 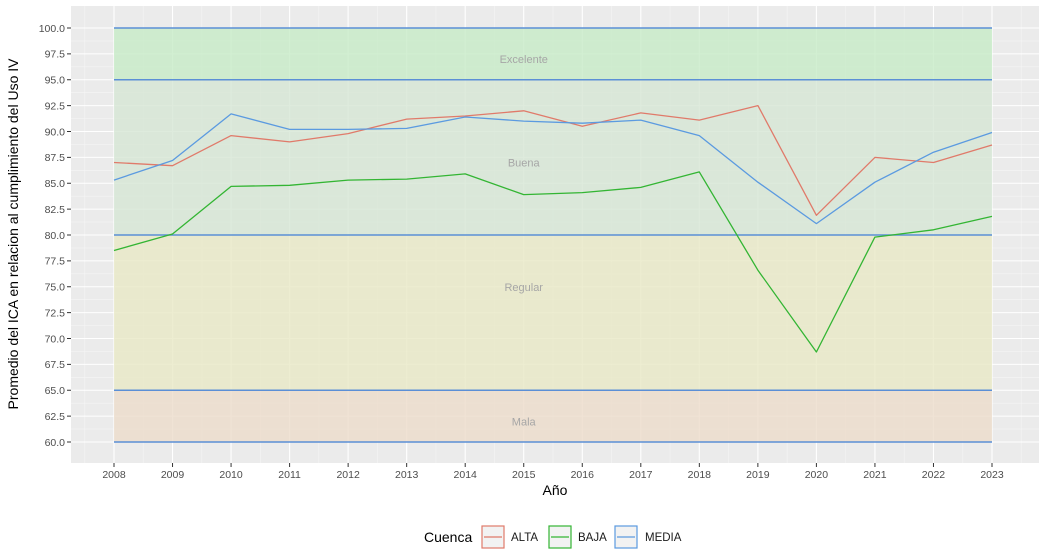 I want to click on x-tick-label-2012: 2012, so click(x=348, y=475).